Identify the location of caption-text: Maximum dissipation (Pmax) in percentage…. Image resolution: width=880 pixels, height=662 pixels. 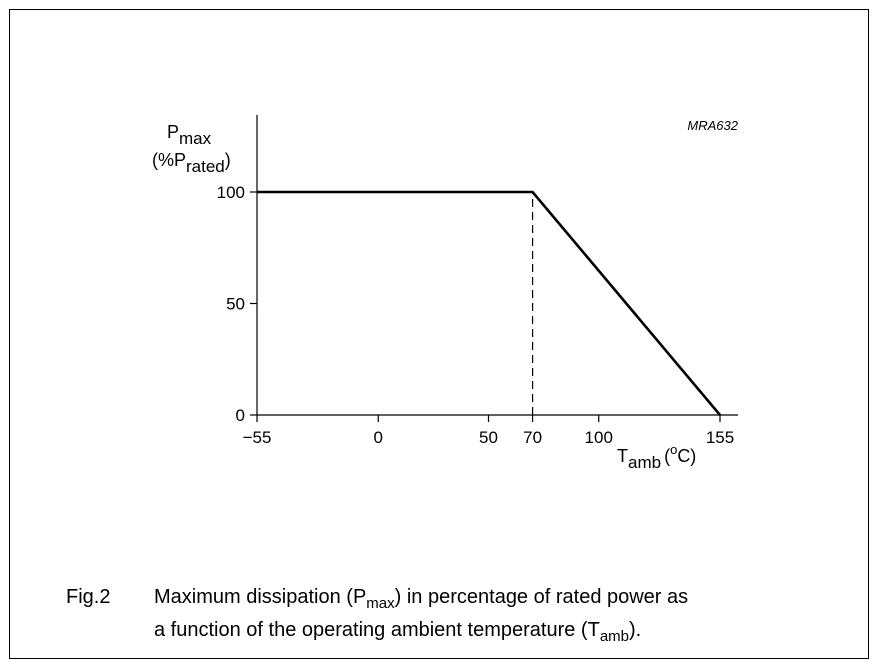
(499, 617).